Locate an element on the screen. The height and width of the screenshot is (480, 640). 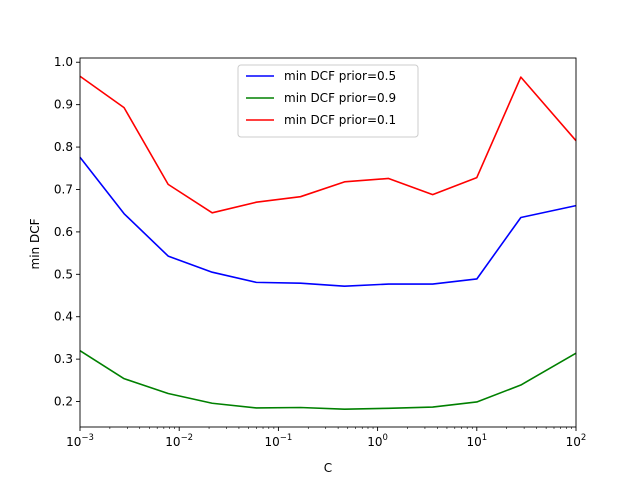
y-tick-label: 0.9 is located at coordinates (63, 105).